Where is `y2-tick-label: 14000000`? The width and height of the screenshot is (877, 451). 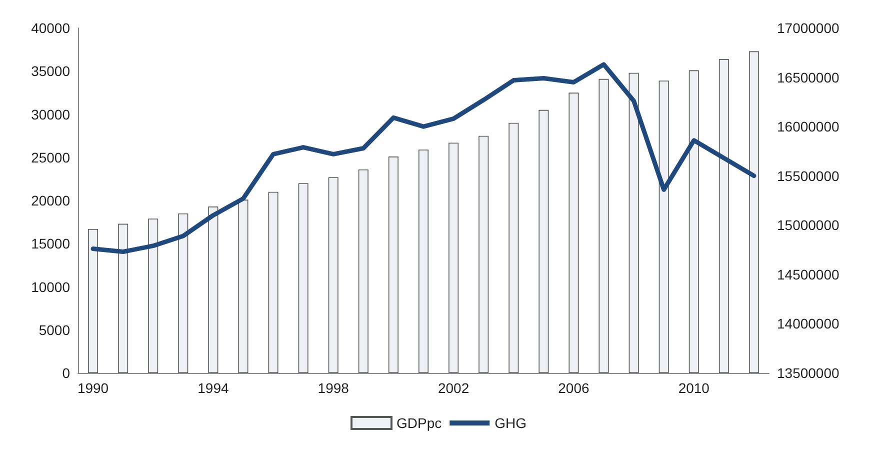 y2-tick-label: 14000000 is located at coordinates (808, 324).